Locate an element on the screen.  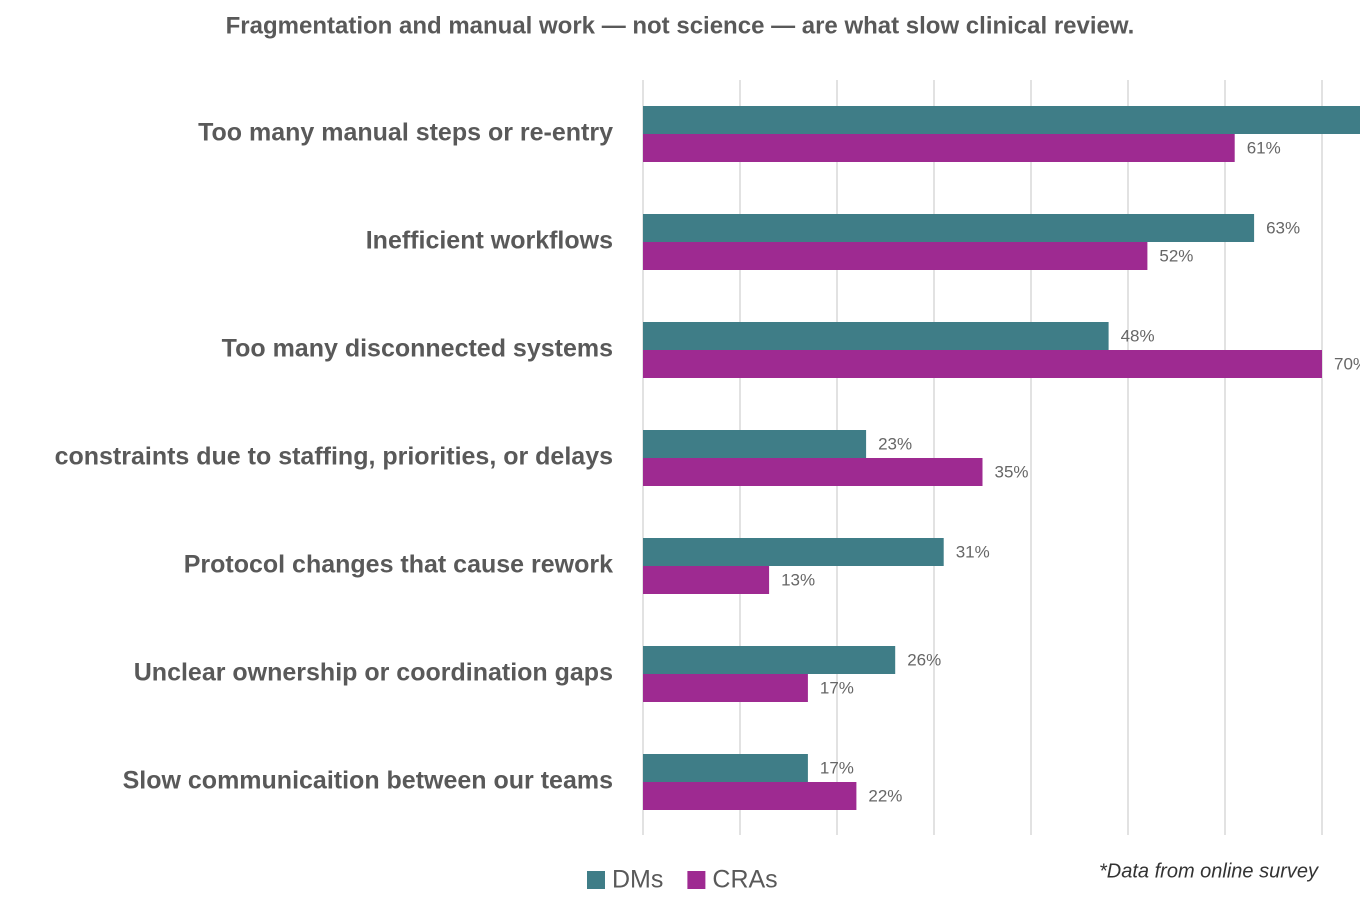
data-label: 52% is located at coordinates (1176, 255).